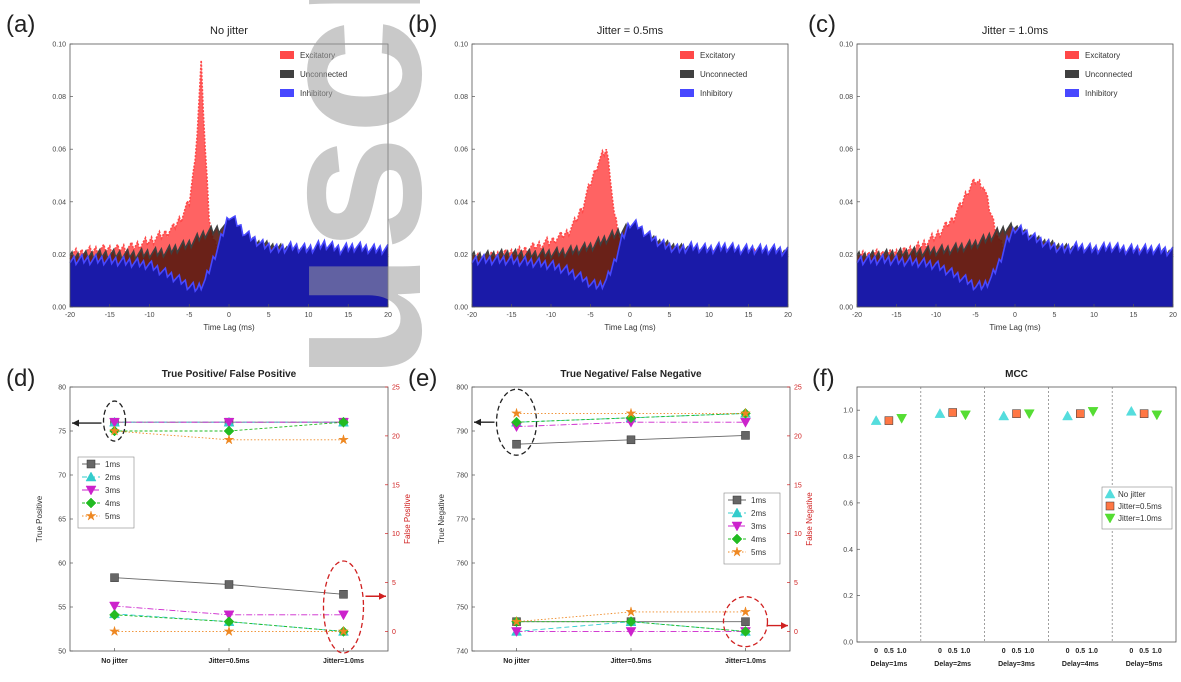 Image resolution: width=1181 pixels, height=682 pixels. What do you see at coordinates (1072, 55) in the screenshot?
I see `legend-swatch-excitatory` at bounding box center [1072, 55].